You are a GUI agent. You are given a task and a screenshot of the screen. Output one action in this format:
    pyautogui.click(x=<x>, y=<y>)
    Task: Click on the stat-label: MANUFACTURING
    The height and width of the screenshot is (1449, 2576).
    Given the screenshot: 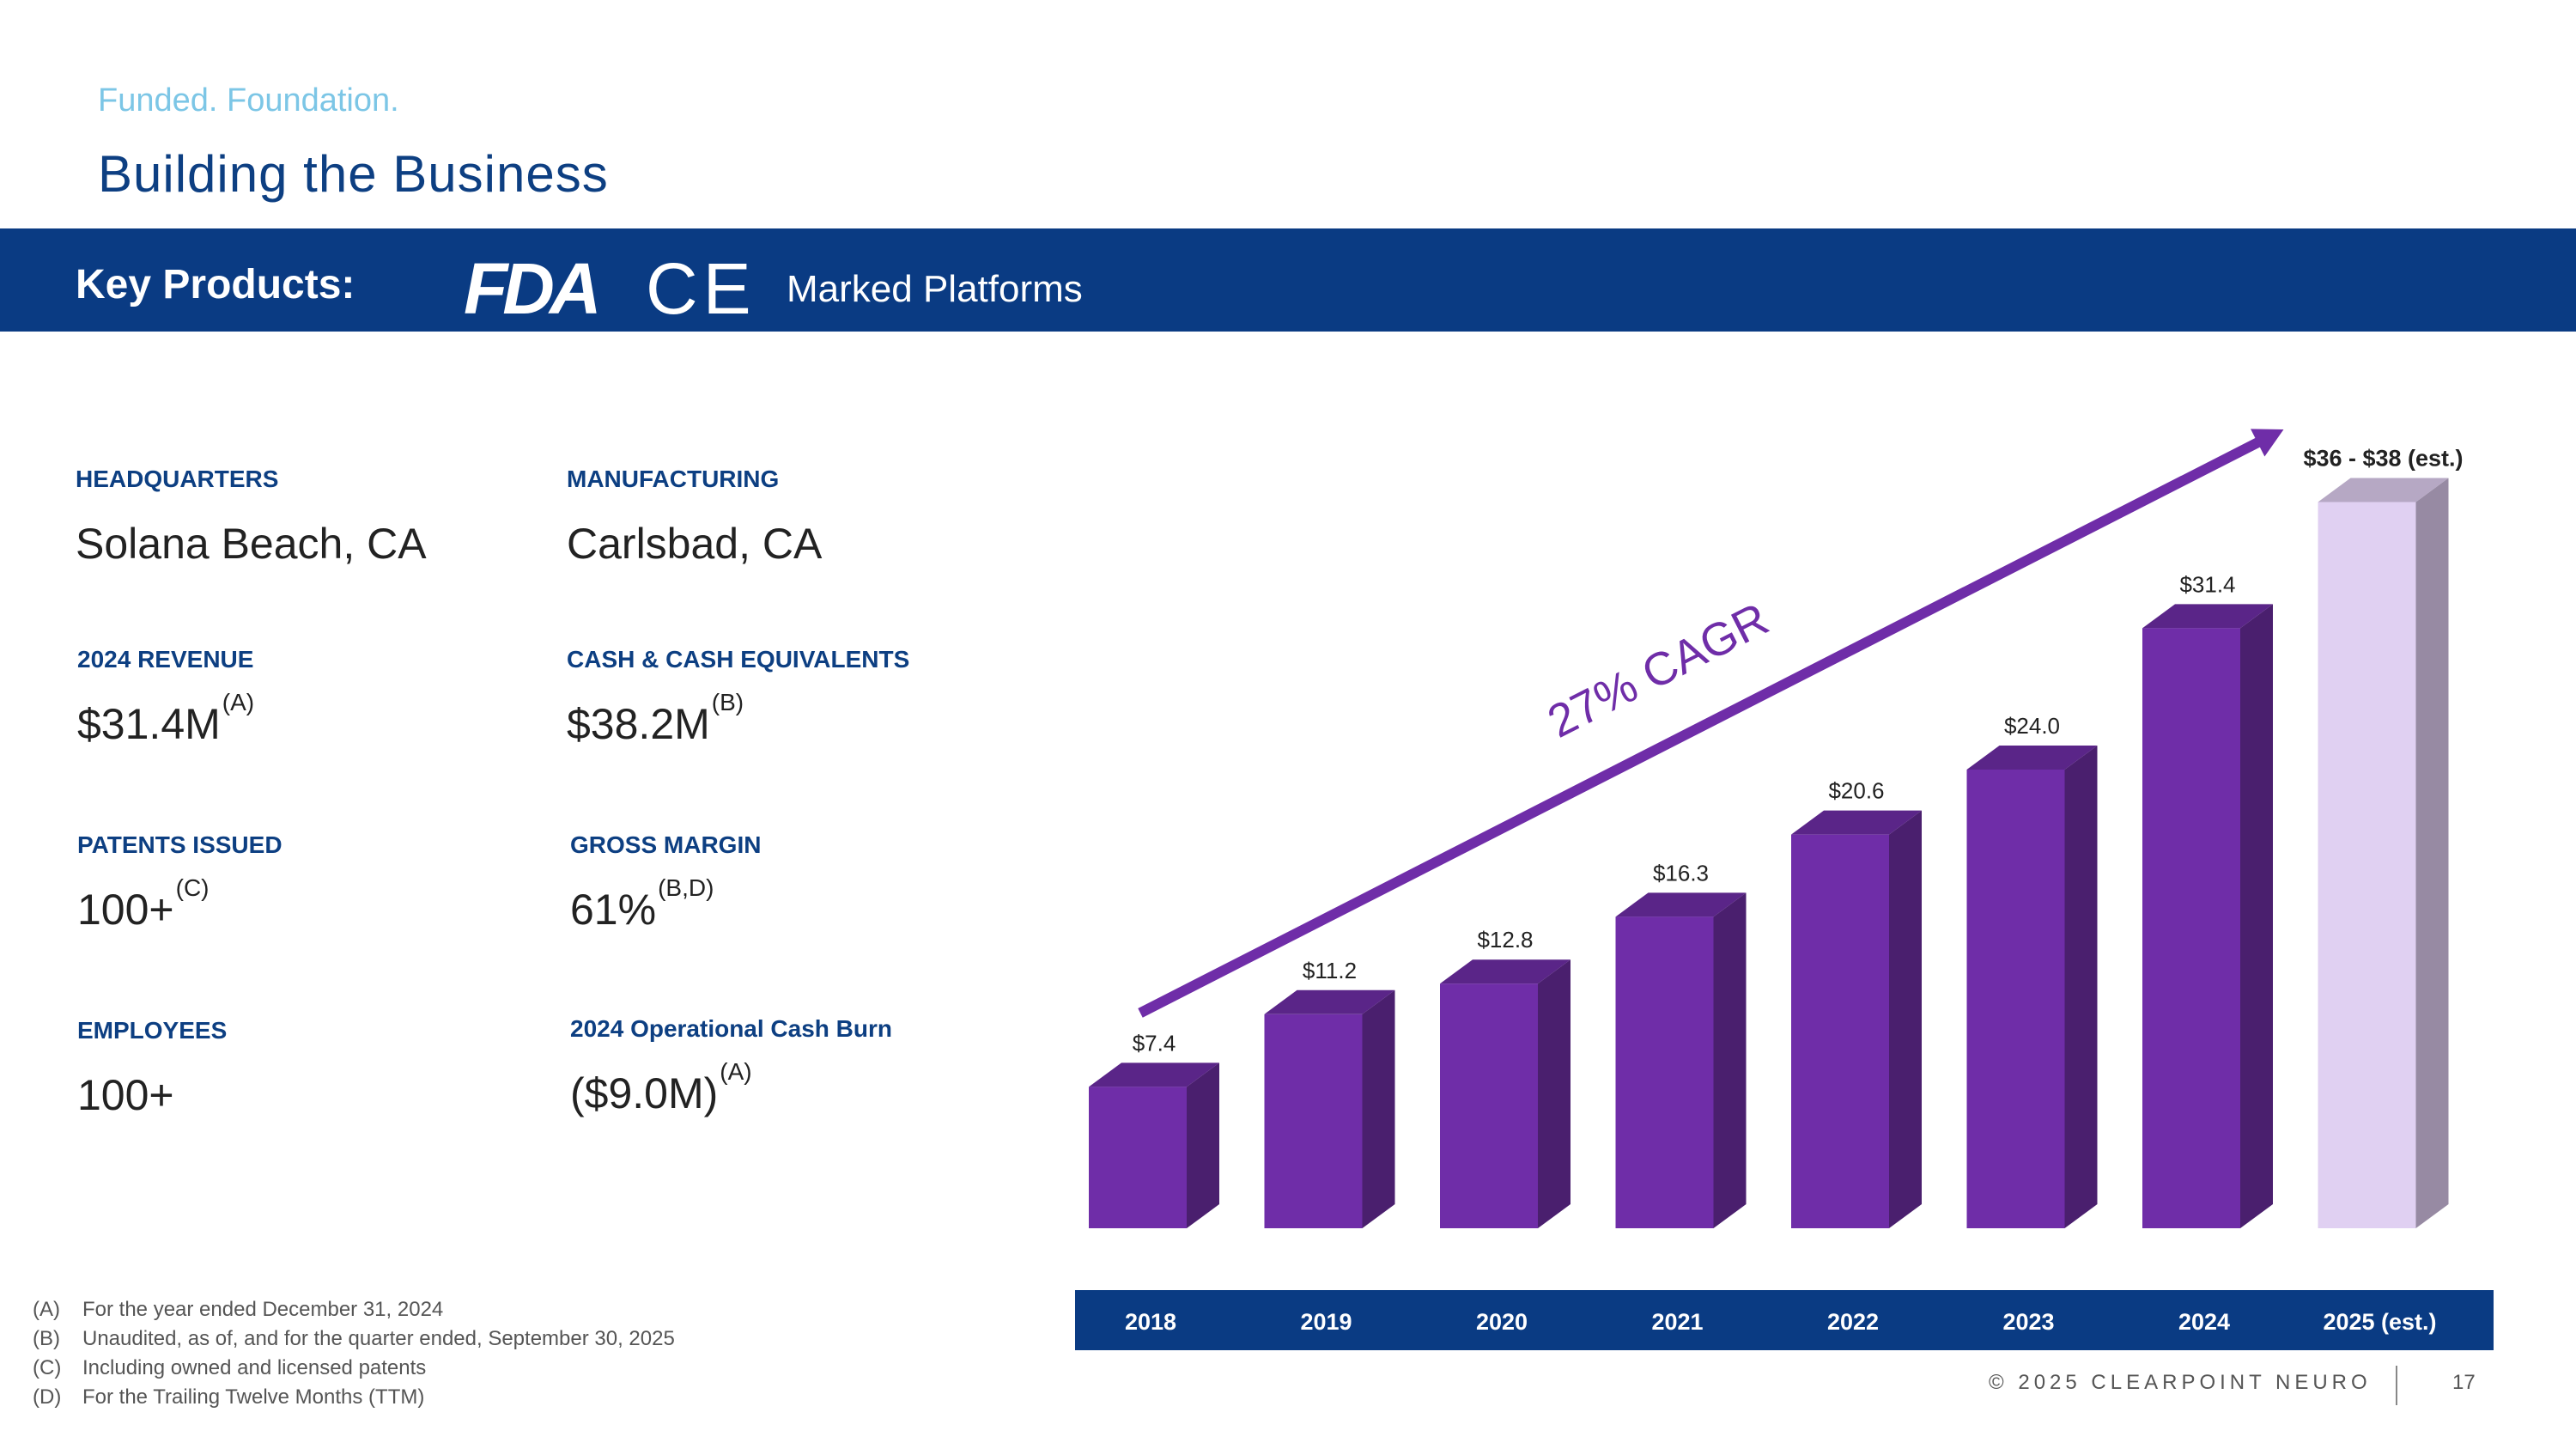 What is the action you would take?
    pyautogui.click(x=673, y=479)
    